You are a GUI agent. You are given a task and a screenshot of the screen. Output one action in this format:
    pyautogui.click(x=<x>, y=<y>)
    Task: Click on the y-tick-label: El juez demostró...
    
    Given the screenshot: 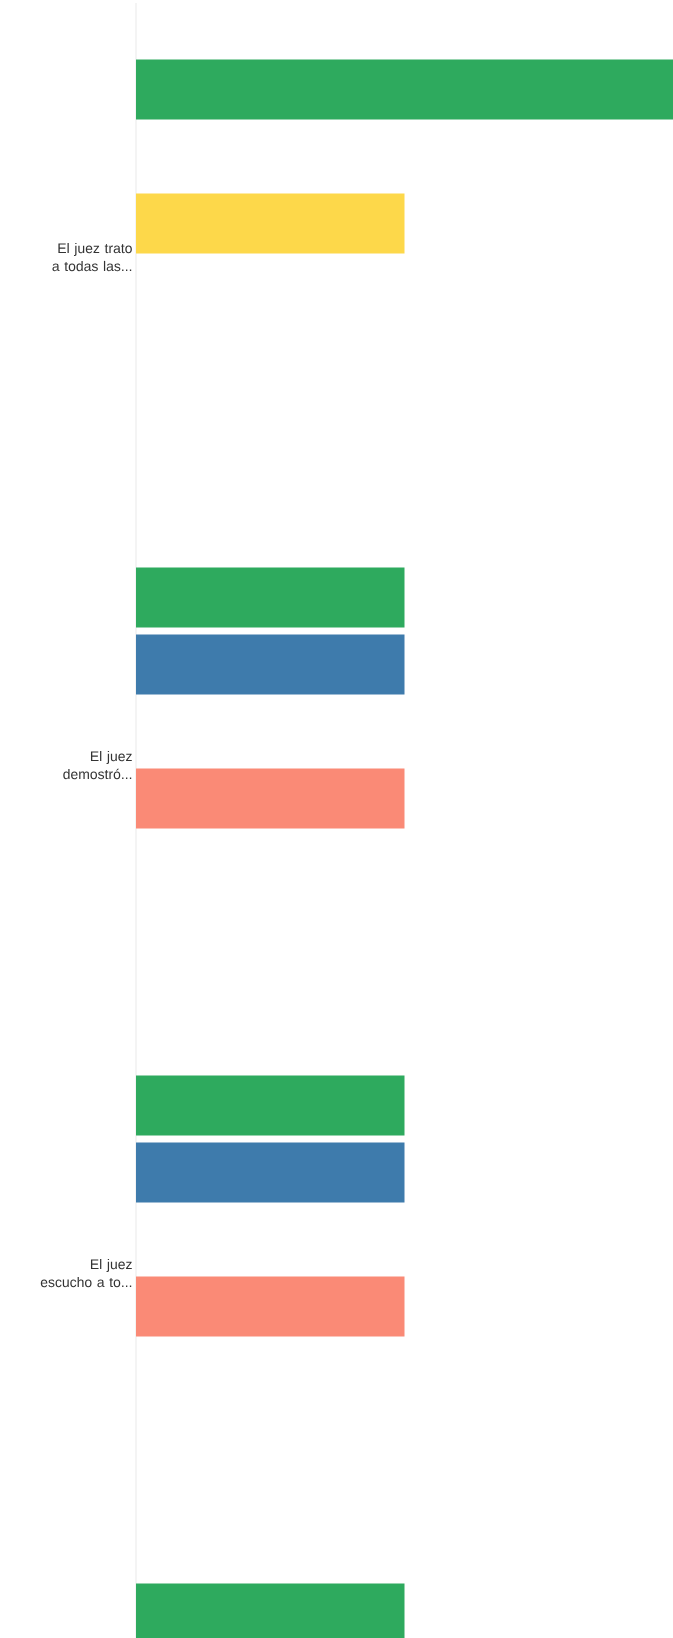 What is the action you would take?
    pyautogui.click(x=97, y=765)
    